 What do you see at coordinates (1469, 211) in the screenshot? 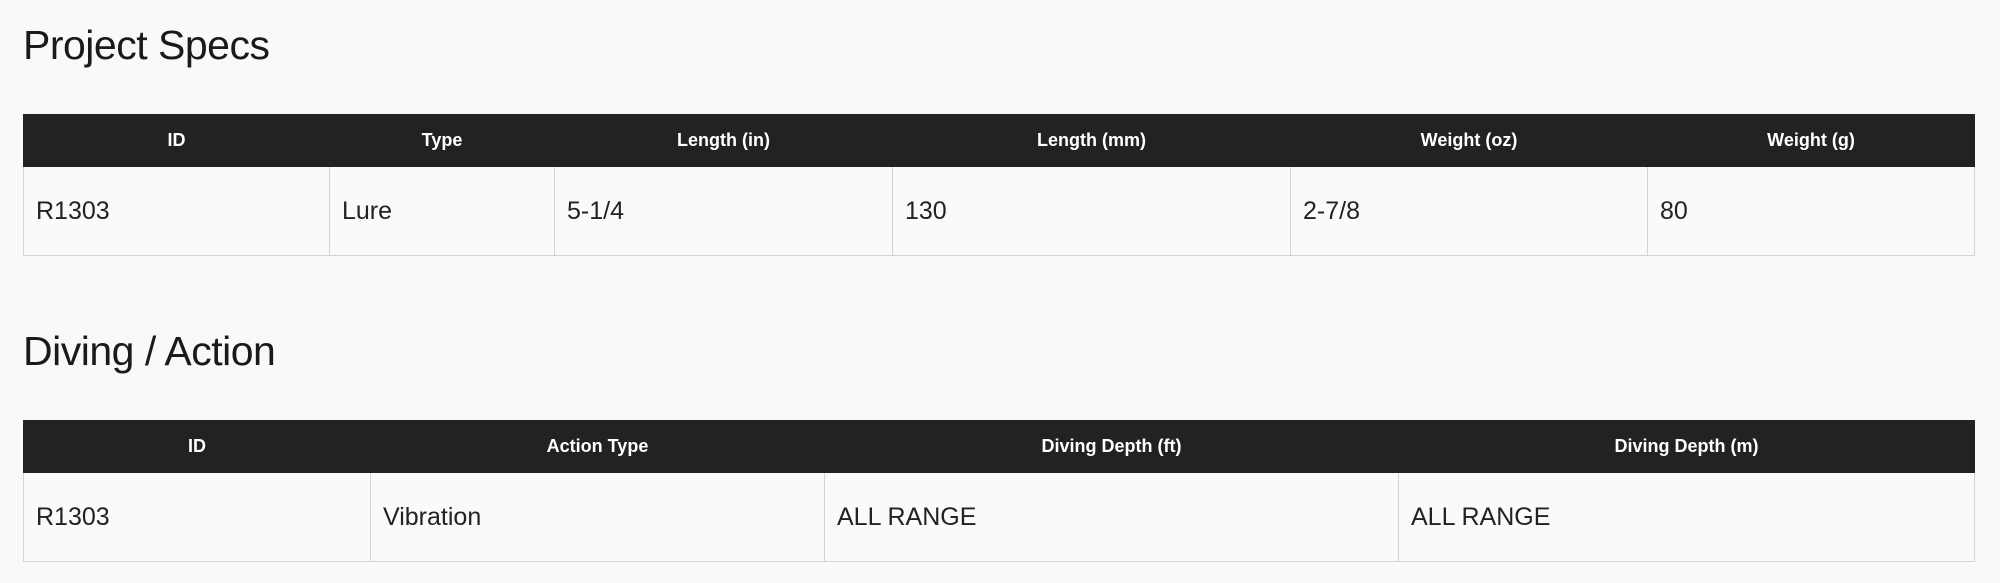
I see `cell-weight-oz: 2-7/8` at bounding box center [1469, 211].